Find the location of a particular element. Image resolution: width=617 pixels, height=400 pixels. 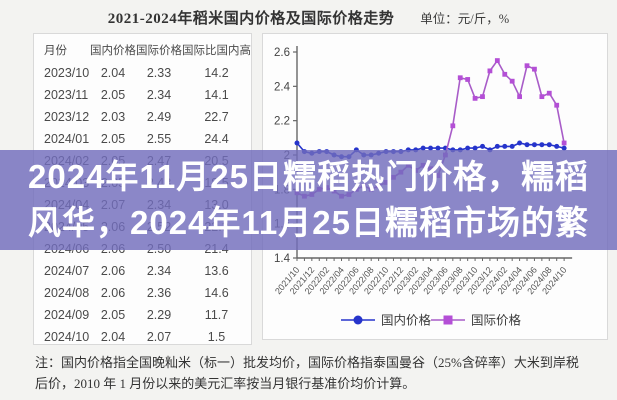

table-cell: 2.03 is located at coordinates (113, 117).